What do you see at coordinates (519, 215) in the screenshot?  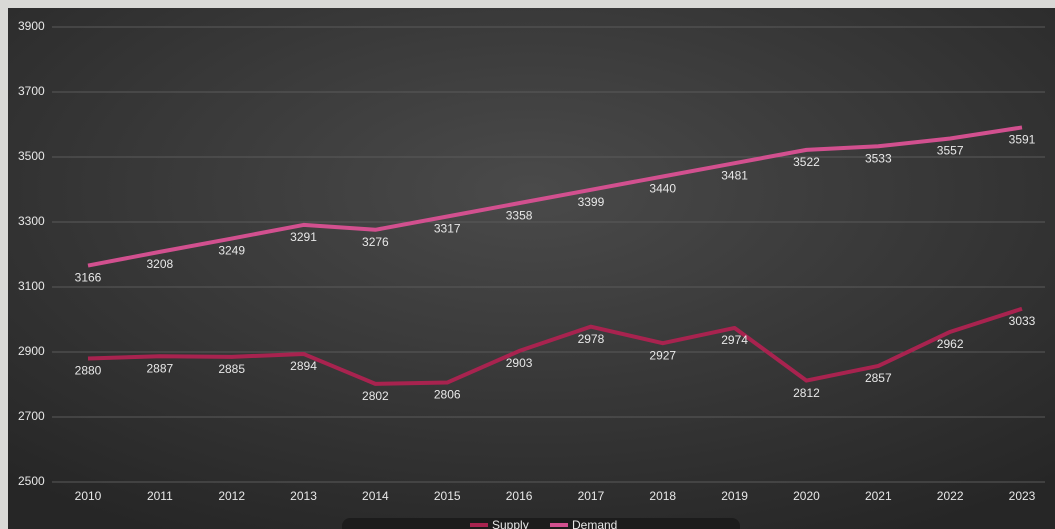 I see `data-label: 3358` at bounding box center [519, 215].